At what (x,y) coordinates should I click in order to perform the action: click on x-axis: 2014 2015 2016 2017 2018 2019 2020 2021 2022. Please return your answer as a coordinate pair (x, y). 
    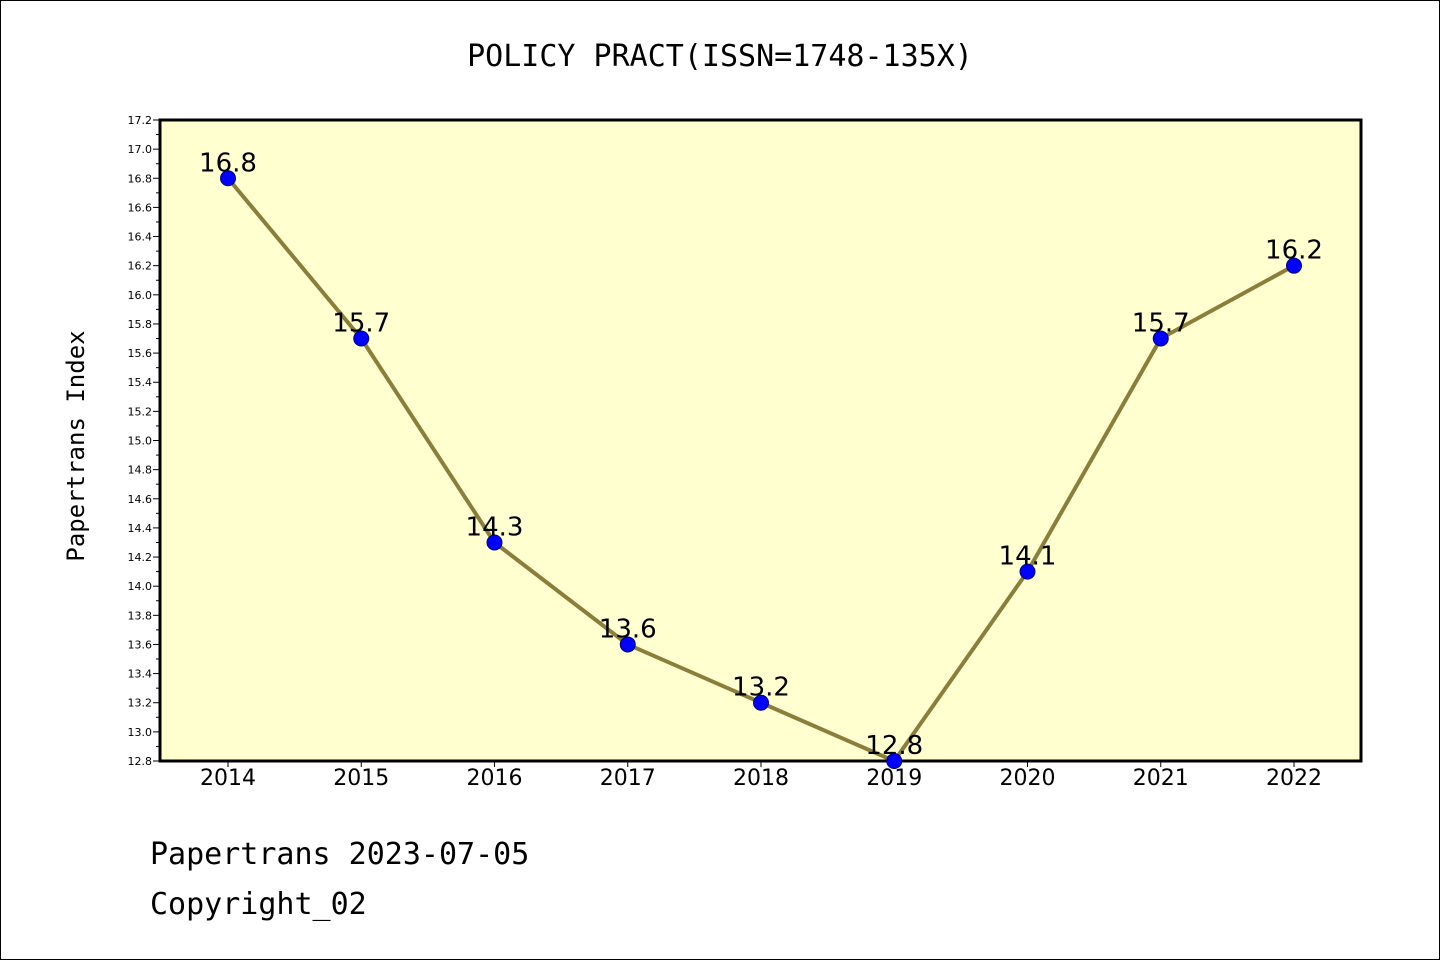
    Looking at the image, I should click on (761, 776).